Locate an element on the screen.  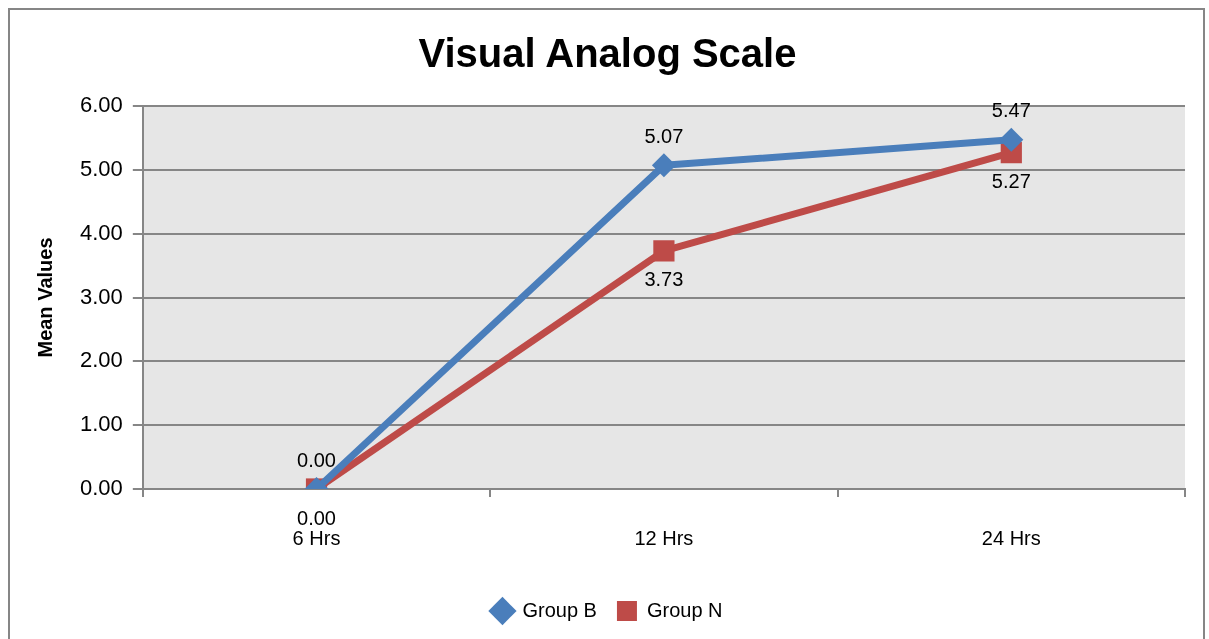
y-tick-label: 5.00 is located at coordinates (101, 168).